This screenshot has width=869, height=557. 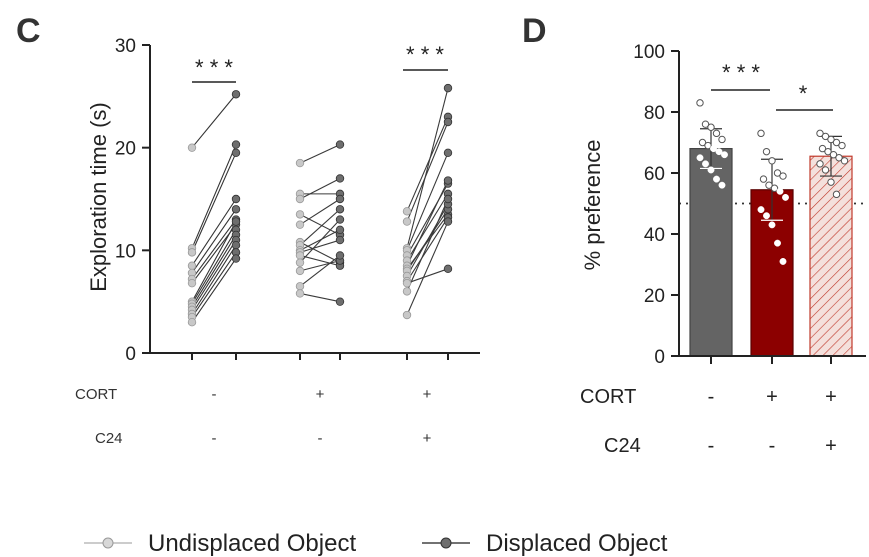 I want to click on panel-c-letter: C, so click(x=28, y=31).